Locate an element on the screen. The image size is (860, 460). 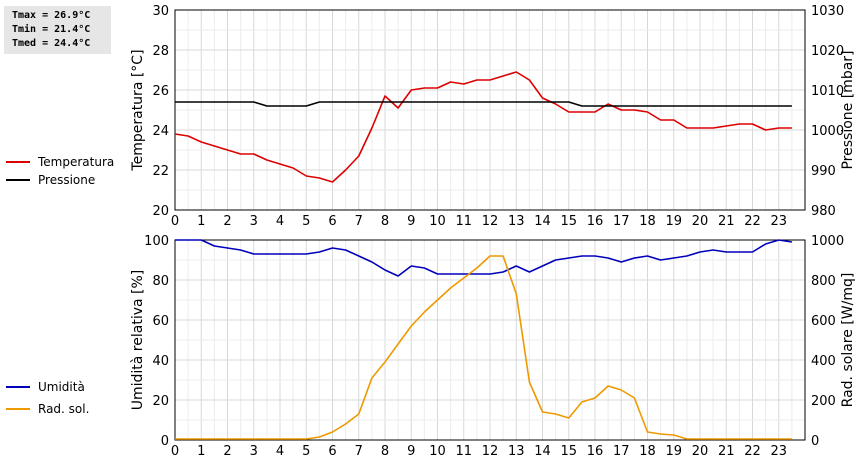
left-tick-label: 30 is located at coordinates (160, 11).